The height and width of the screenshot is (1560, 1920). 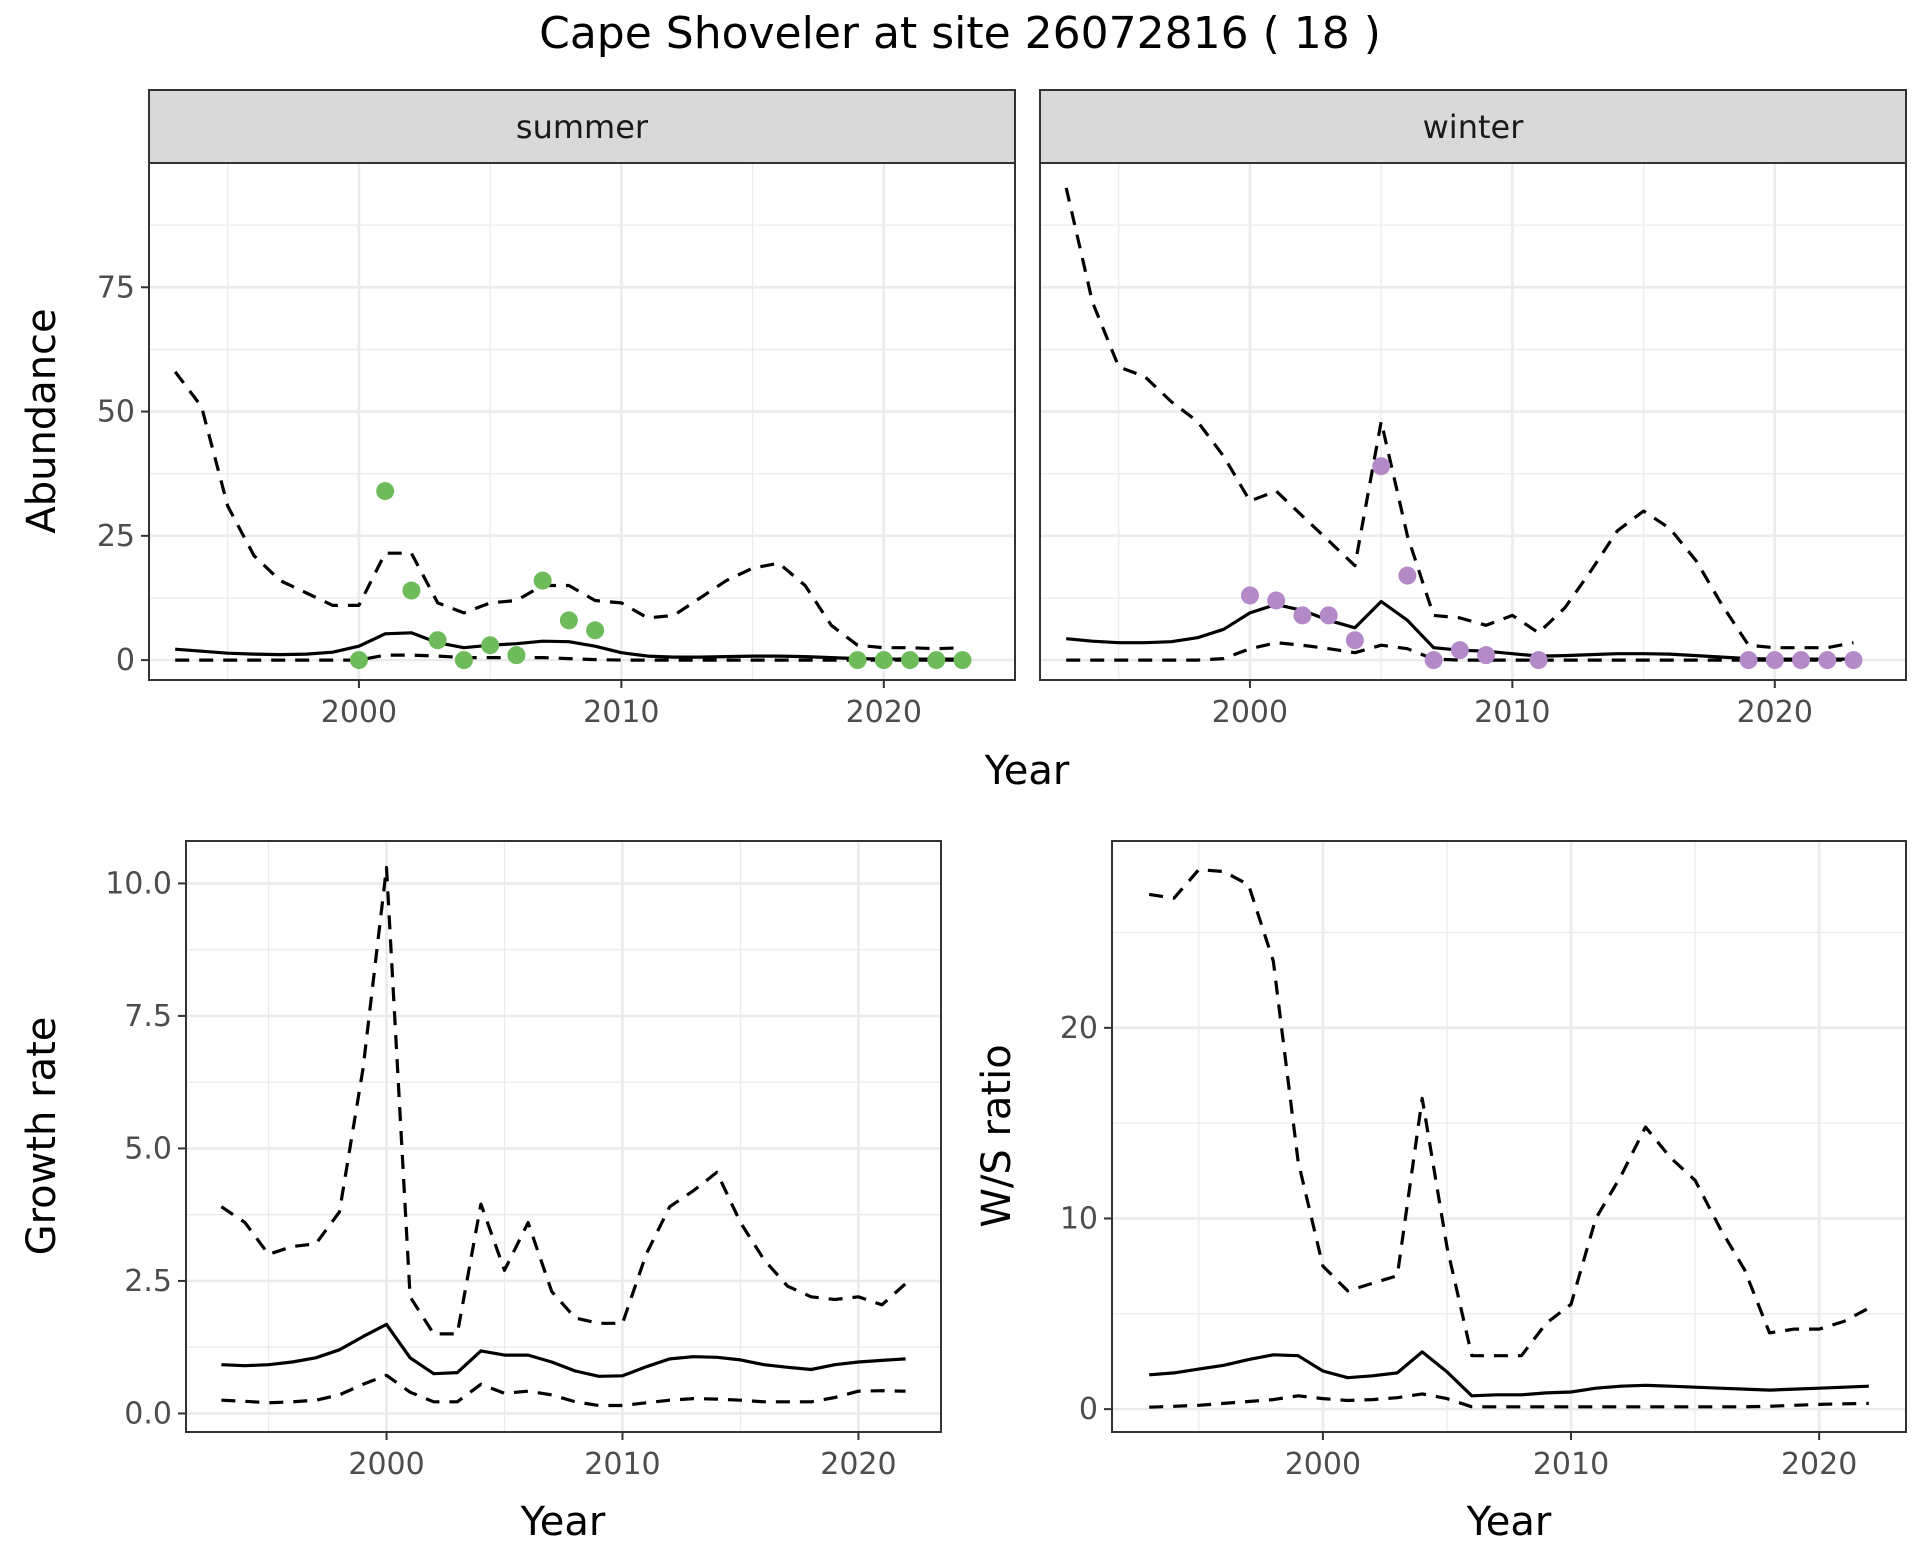 I want to click on abundance-x-axis-title: Year, so click(x=1027, y=771).